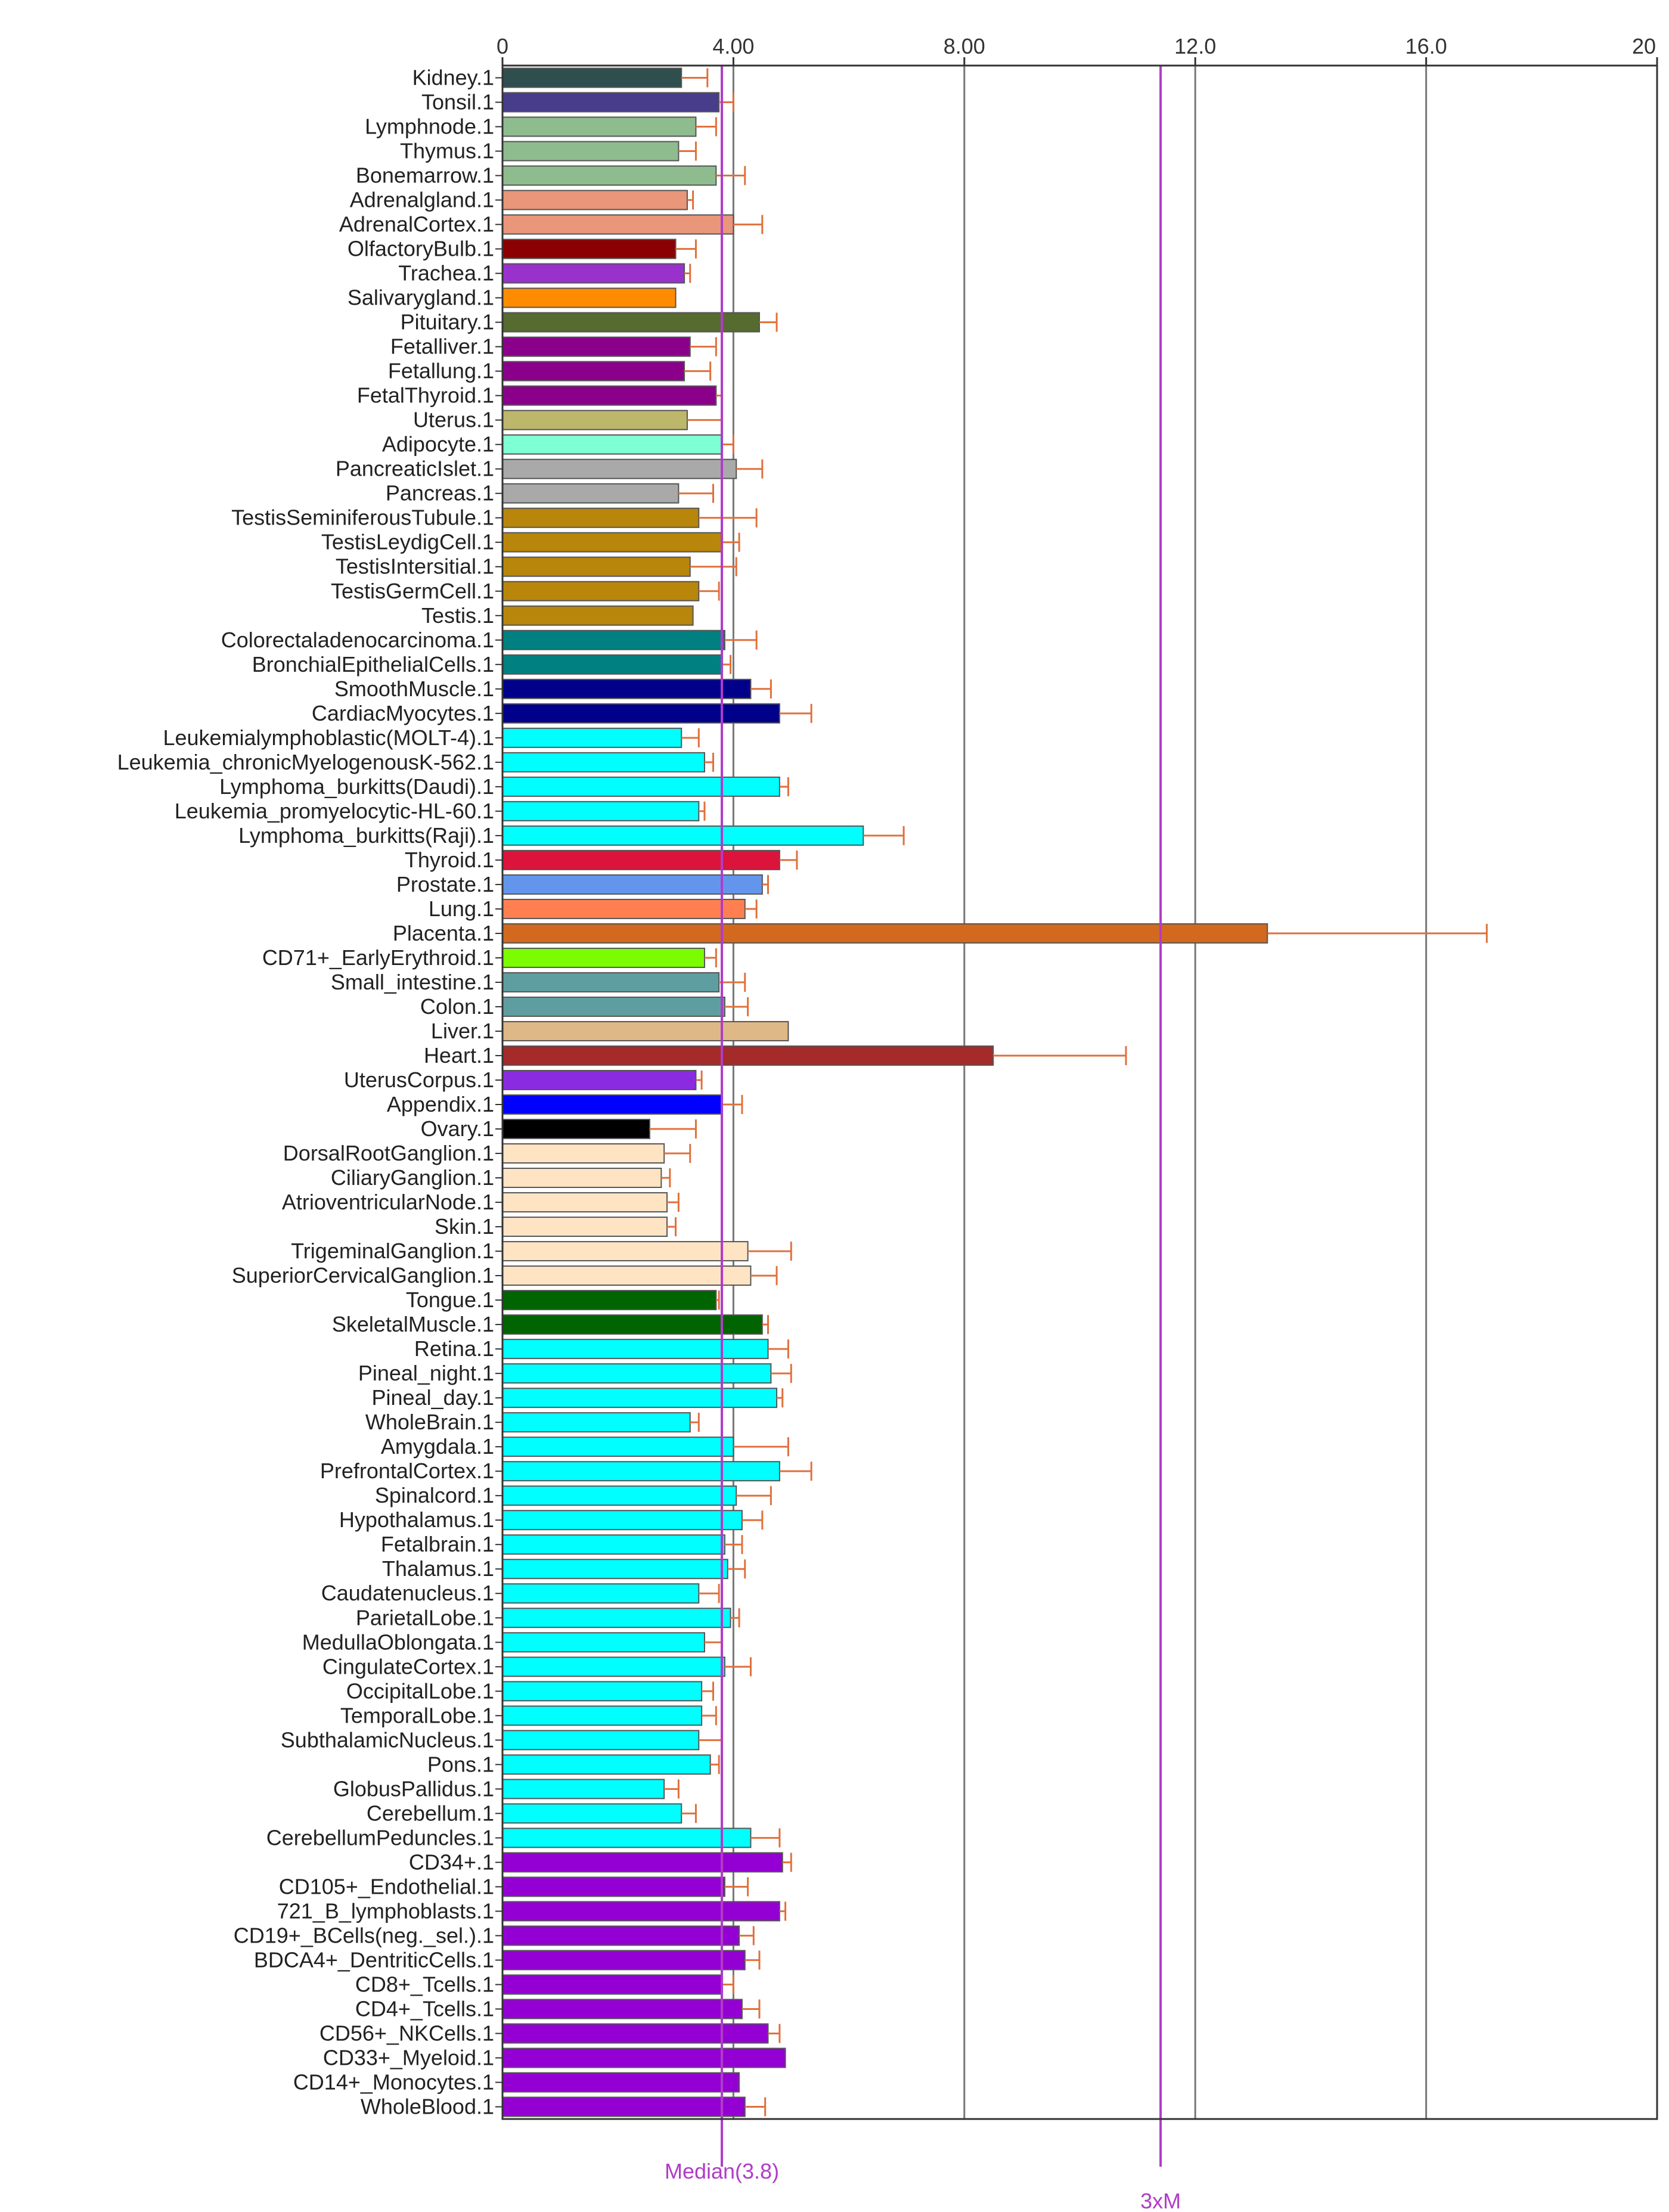 This screenshot has width=1669, height=2212. What do you see at coordinates (335, 811) in the screenshot?
I see `category-label: Leukemia_promyelocytic-HL-60.1` at bounding box center [335, 811].